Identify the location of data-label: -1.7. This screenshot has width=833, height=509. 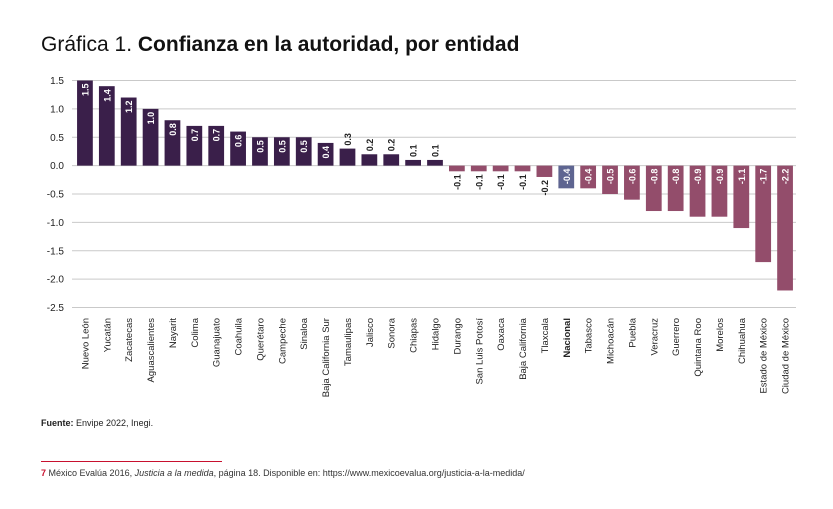
(764, 177).